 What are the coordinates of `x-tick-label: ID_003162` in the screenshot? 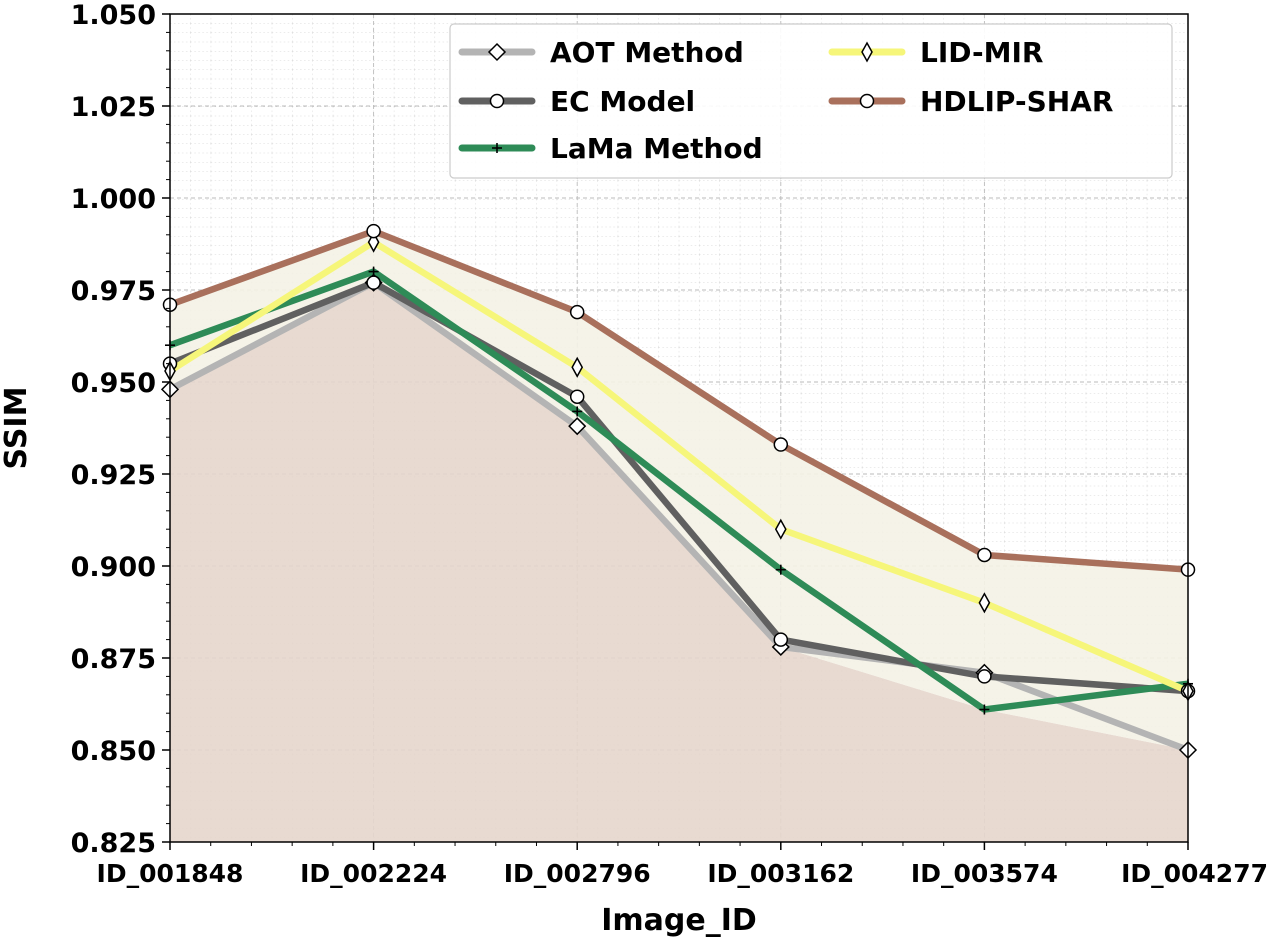 It's located at (780, 873).